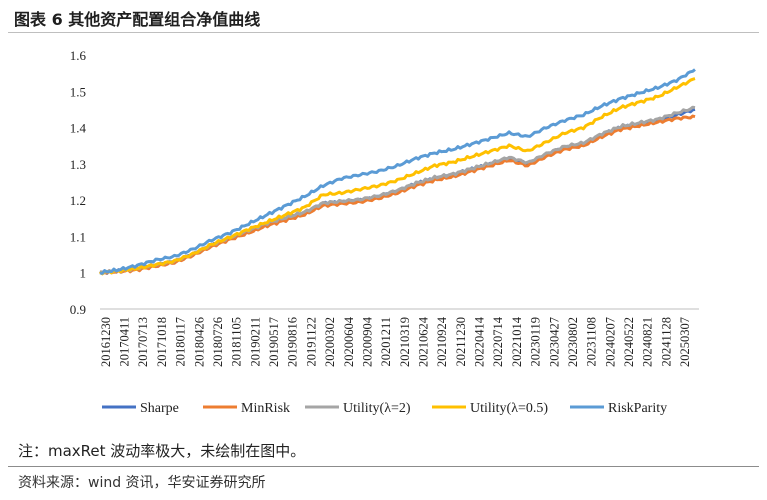 The image size is (767, 500). I want to click on x-tick-label: 20211230, so click(461, 342).